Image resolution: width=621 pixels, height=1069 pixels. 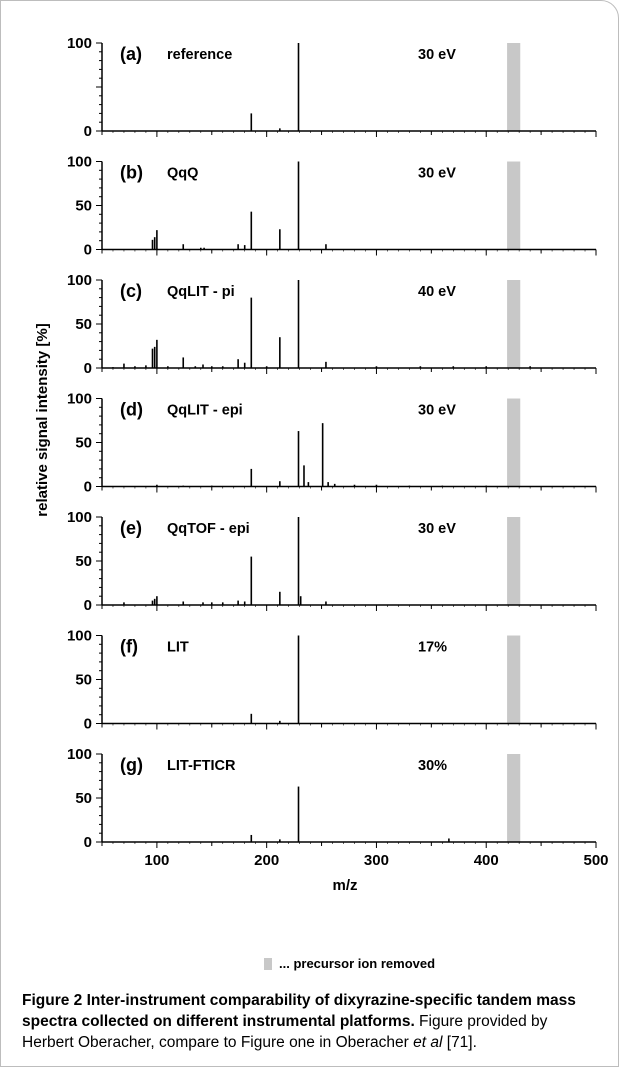 I want to click on panel-label: LIT, so click(x=178, y=648).